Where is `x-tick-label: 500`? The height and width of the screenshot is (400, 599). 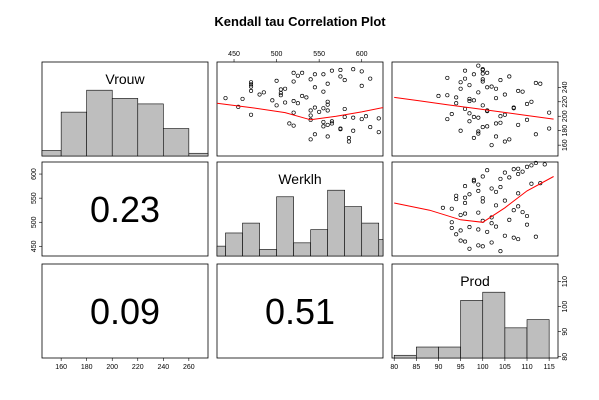 x-tick-label: 500 is located at coordinates (277, 54).